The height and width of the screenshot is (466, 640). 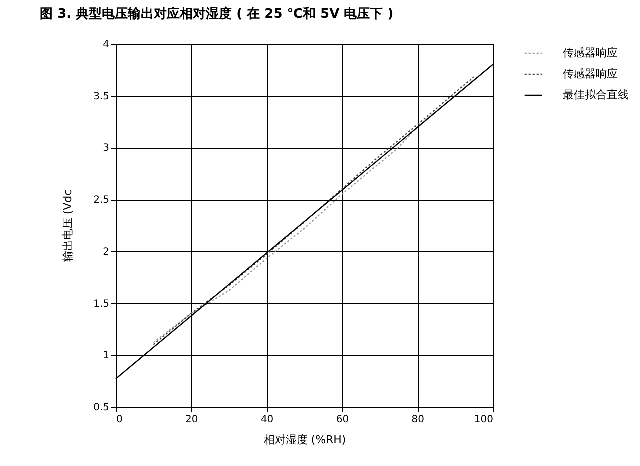 I want to click on x-tick-label: 80, so click(x=418, y=420).